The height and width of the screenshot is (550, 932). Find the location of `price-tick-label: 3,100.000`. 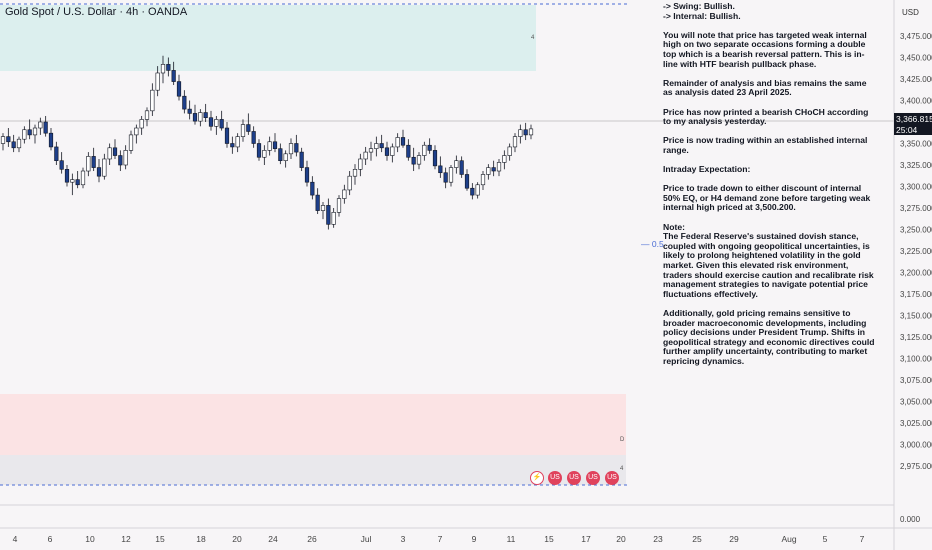

price-tick-label: 3,100.000 is located at coordinates (916, 359).